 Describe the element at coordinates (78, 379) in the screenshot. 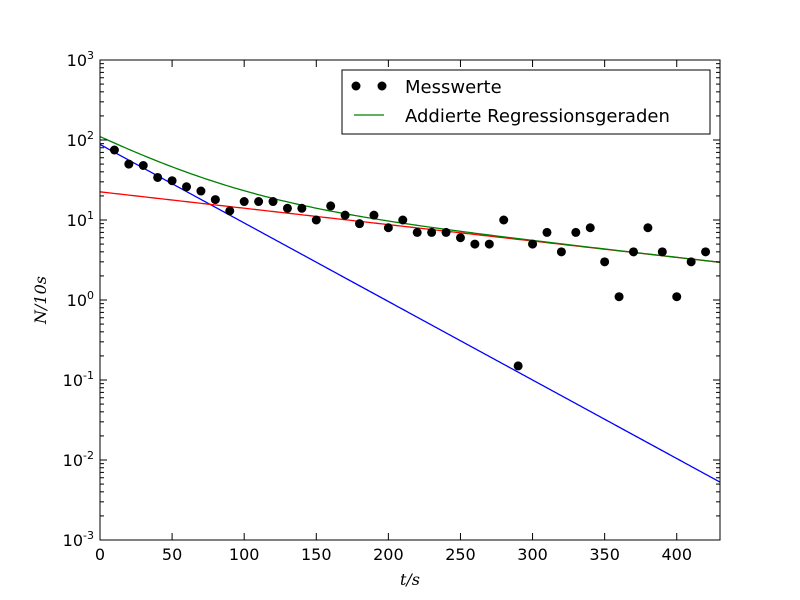

I see `y-tick-label: 10⁻¹` at that location.